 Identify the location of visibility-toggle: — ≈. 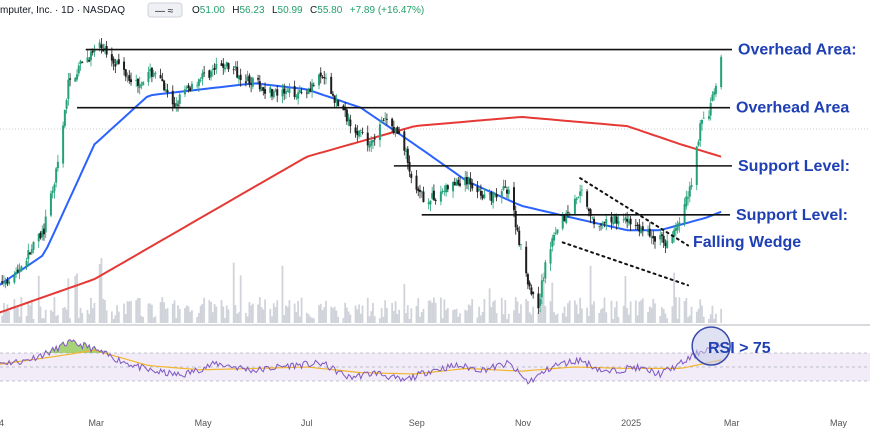
(165, 10).